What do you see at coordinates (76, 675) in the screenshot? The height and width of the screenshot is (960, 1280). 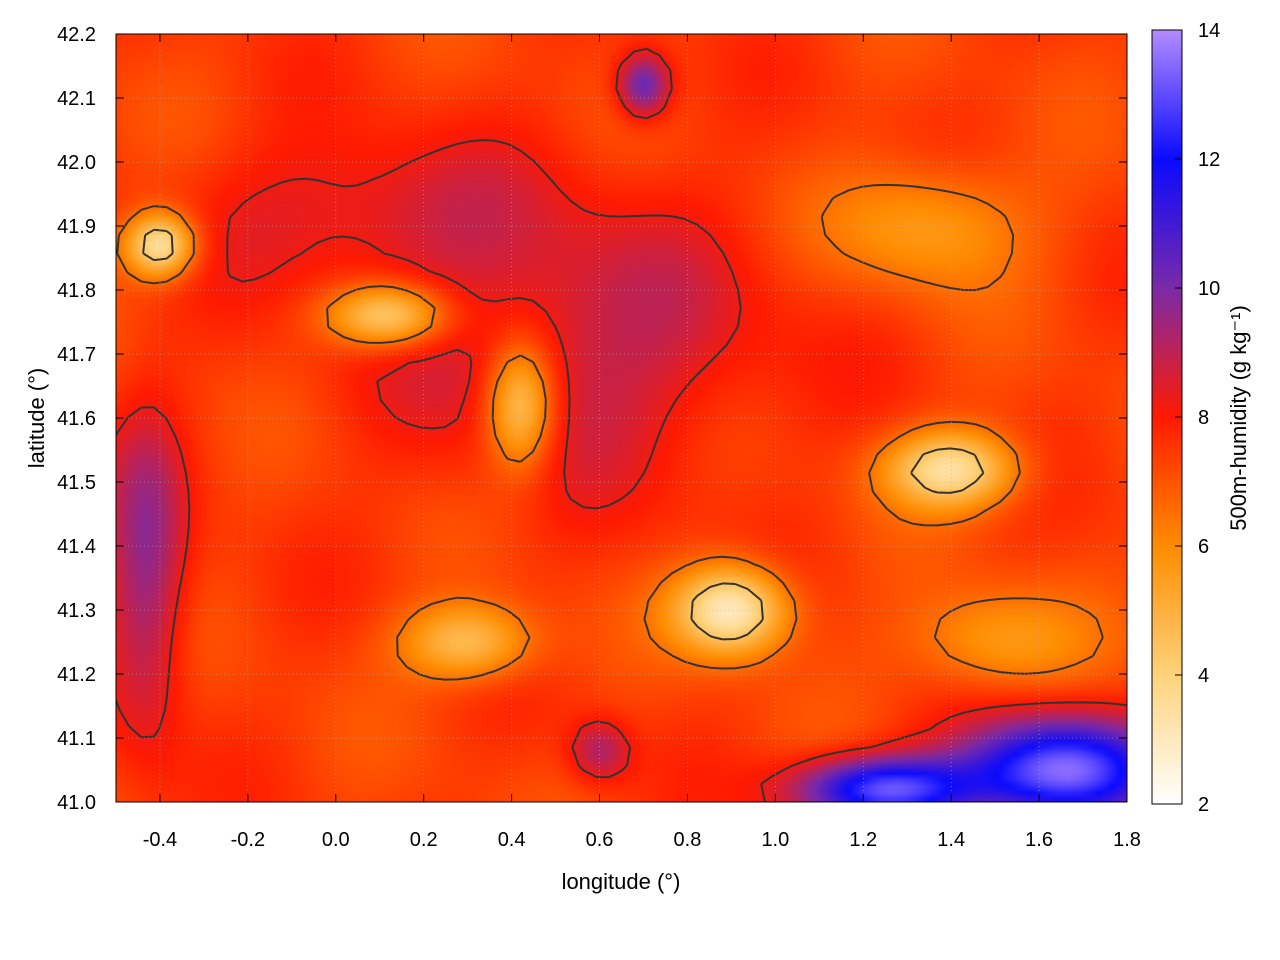 I see `y-tick-label: 41.2` at bounding box center [76, 675].